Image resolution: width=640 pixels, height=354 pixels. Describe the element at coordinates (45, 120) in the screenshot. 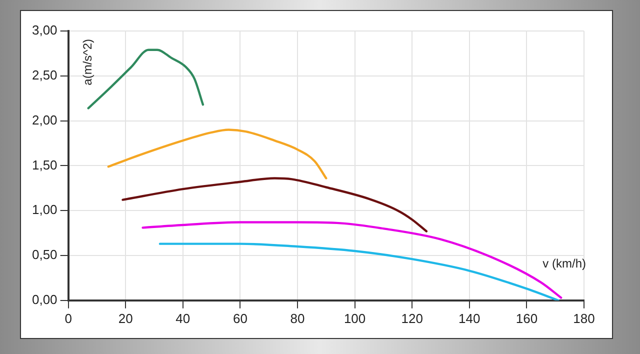

I see `y-tick-label: 2,00` at that location.